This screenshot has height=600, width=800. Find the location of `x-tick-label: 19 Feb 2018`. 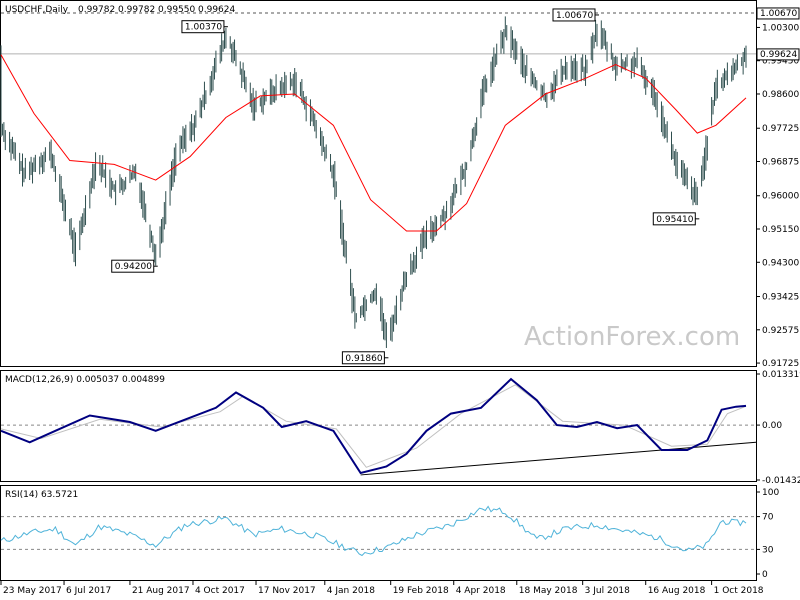

x-tick-label: 19 Feb 2018 is located at coordinates (421, 591).